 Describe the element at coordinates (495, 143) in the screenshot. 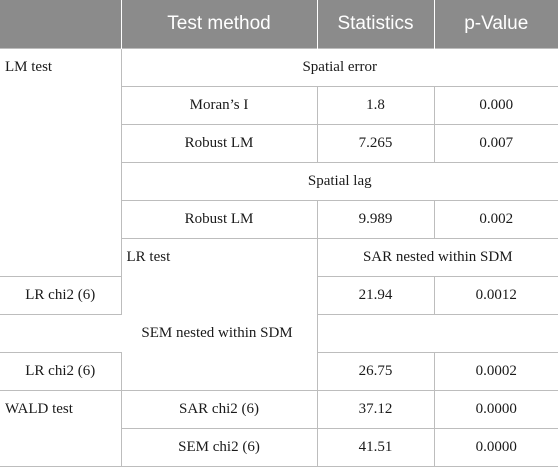

I see `cell-p-value: 0.007` at that location.